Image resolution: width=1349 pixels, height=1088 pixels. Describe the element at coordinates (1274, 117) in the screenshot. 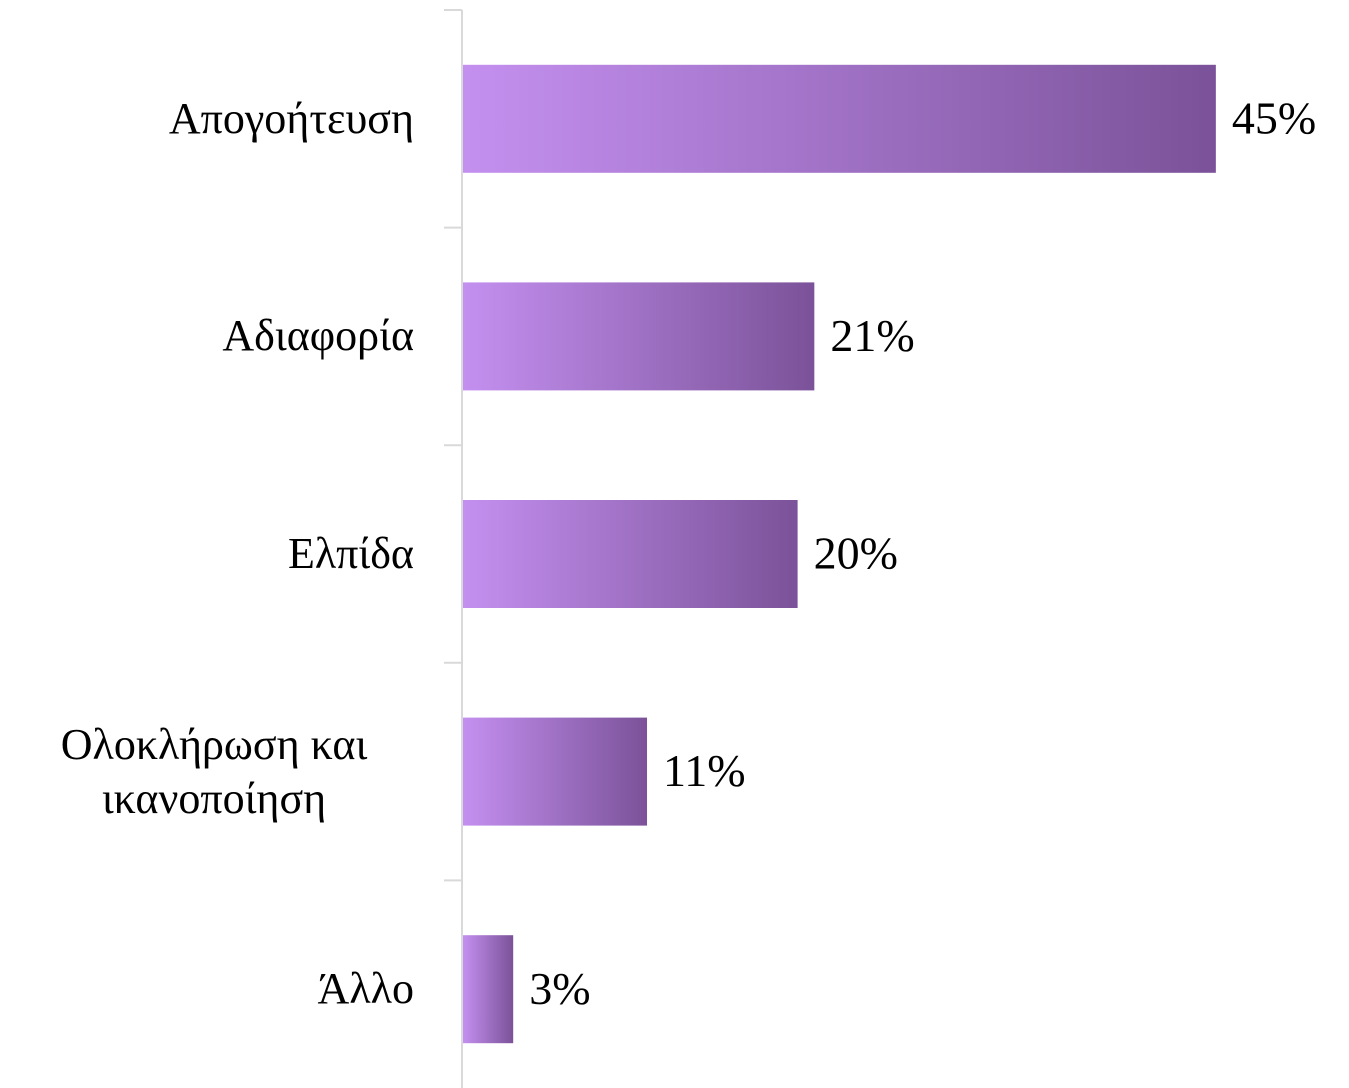

I see `value-label: 45%` at that location.